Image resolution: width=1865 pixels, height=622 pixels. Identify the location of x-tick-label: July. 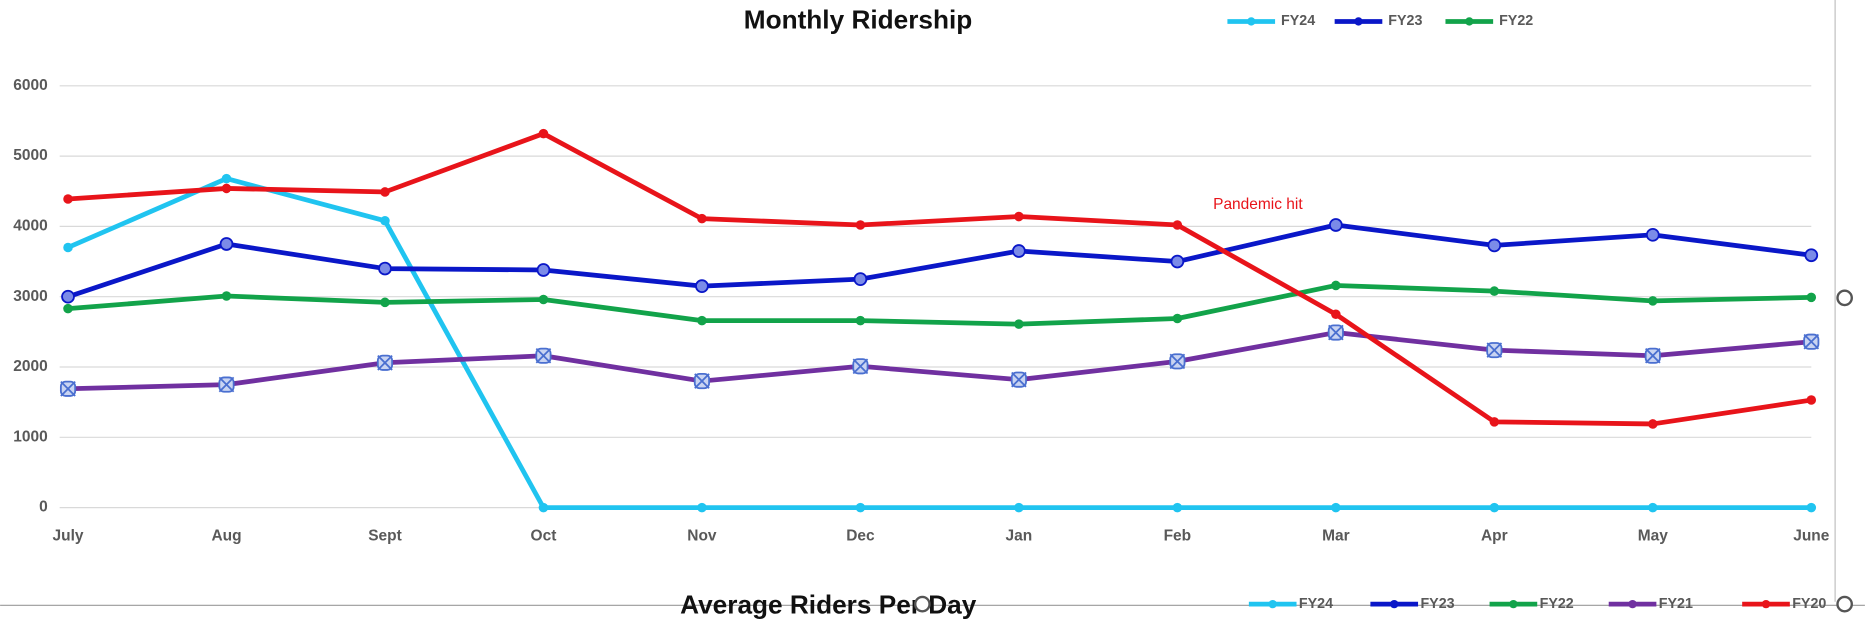
(68, 535).